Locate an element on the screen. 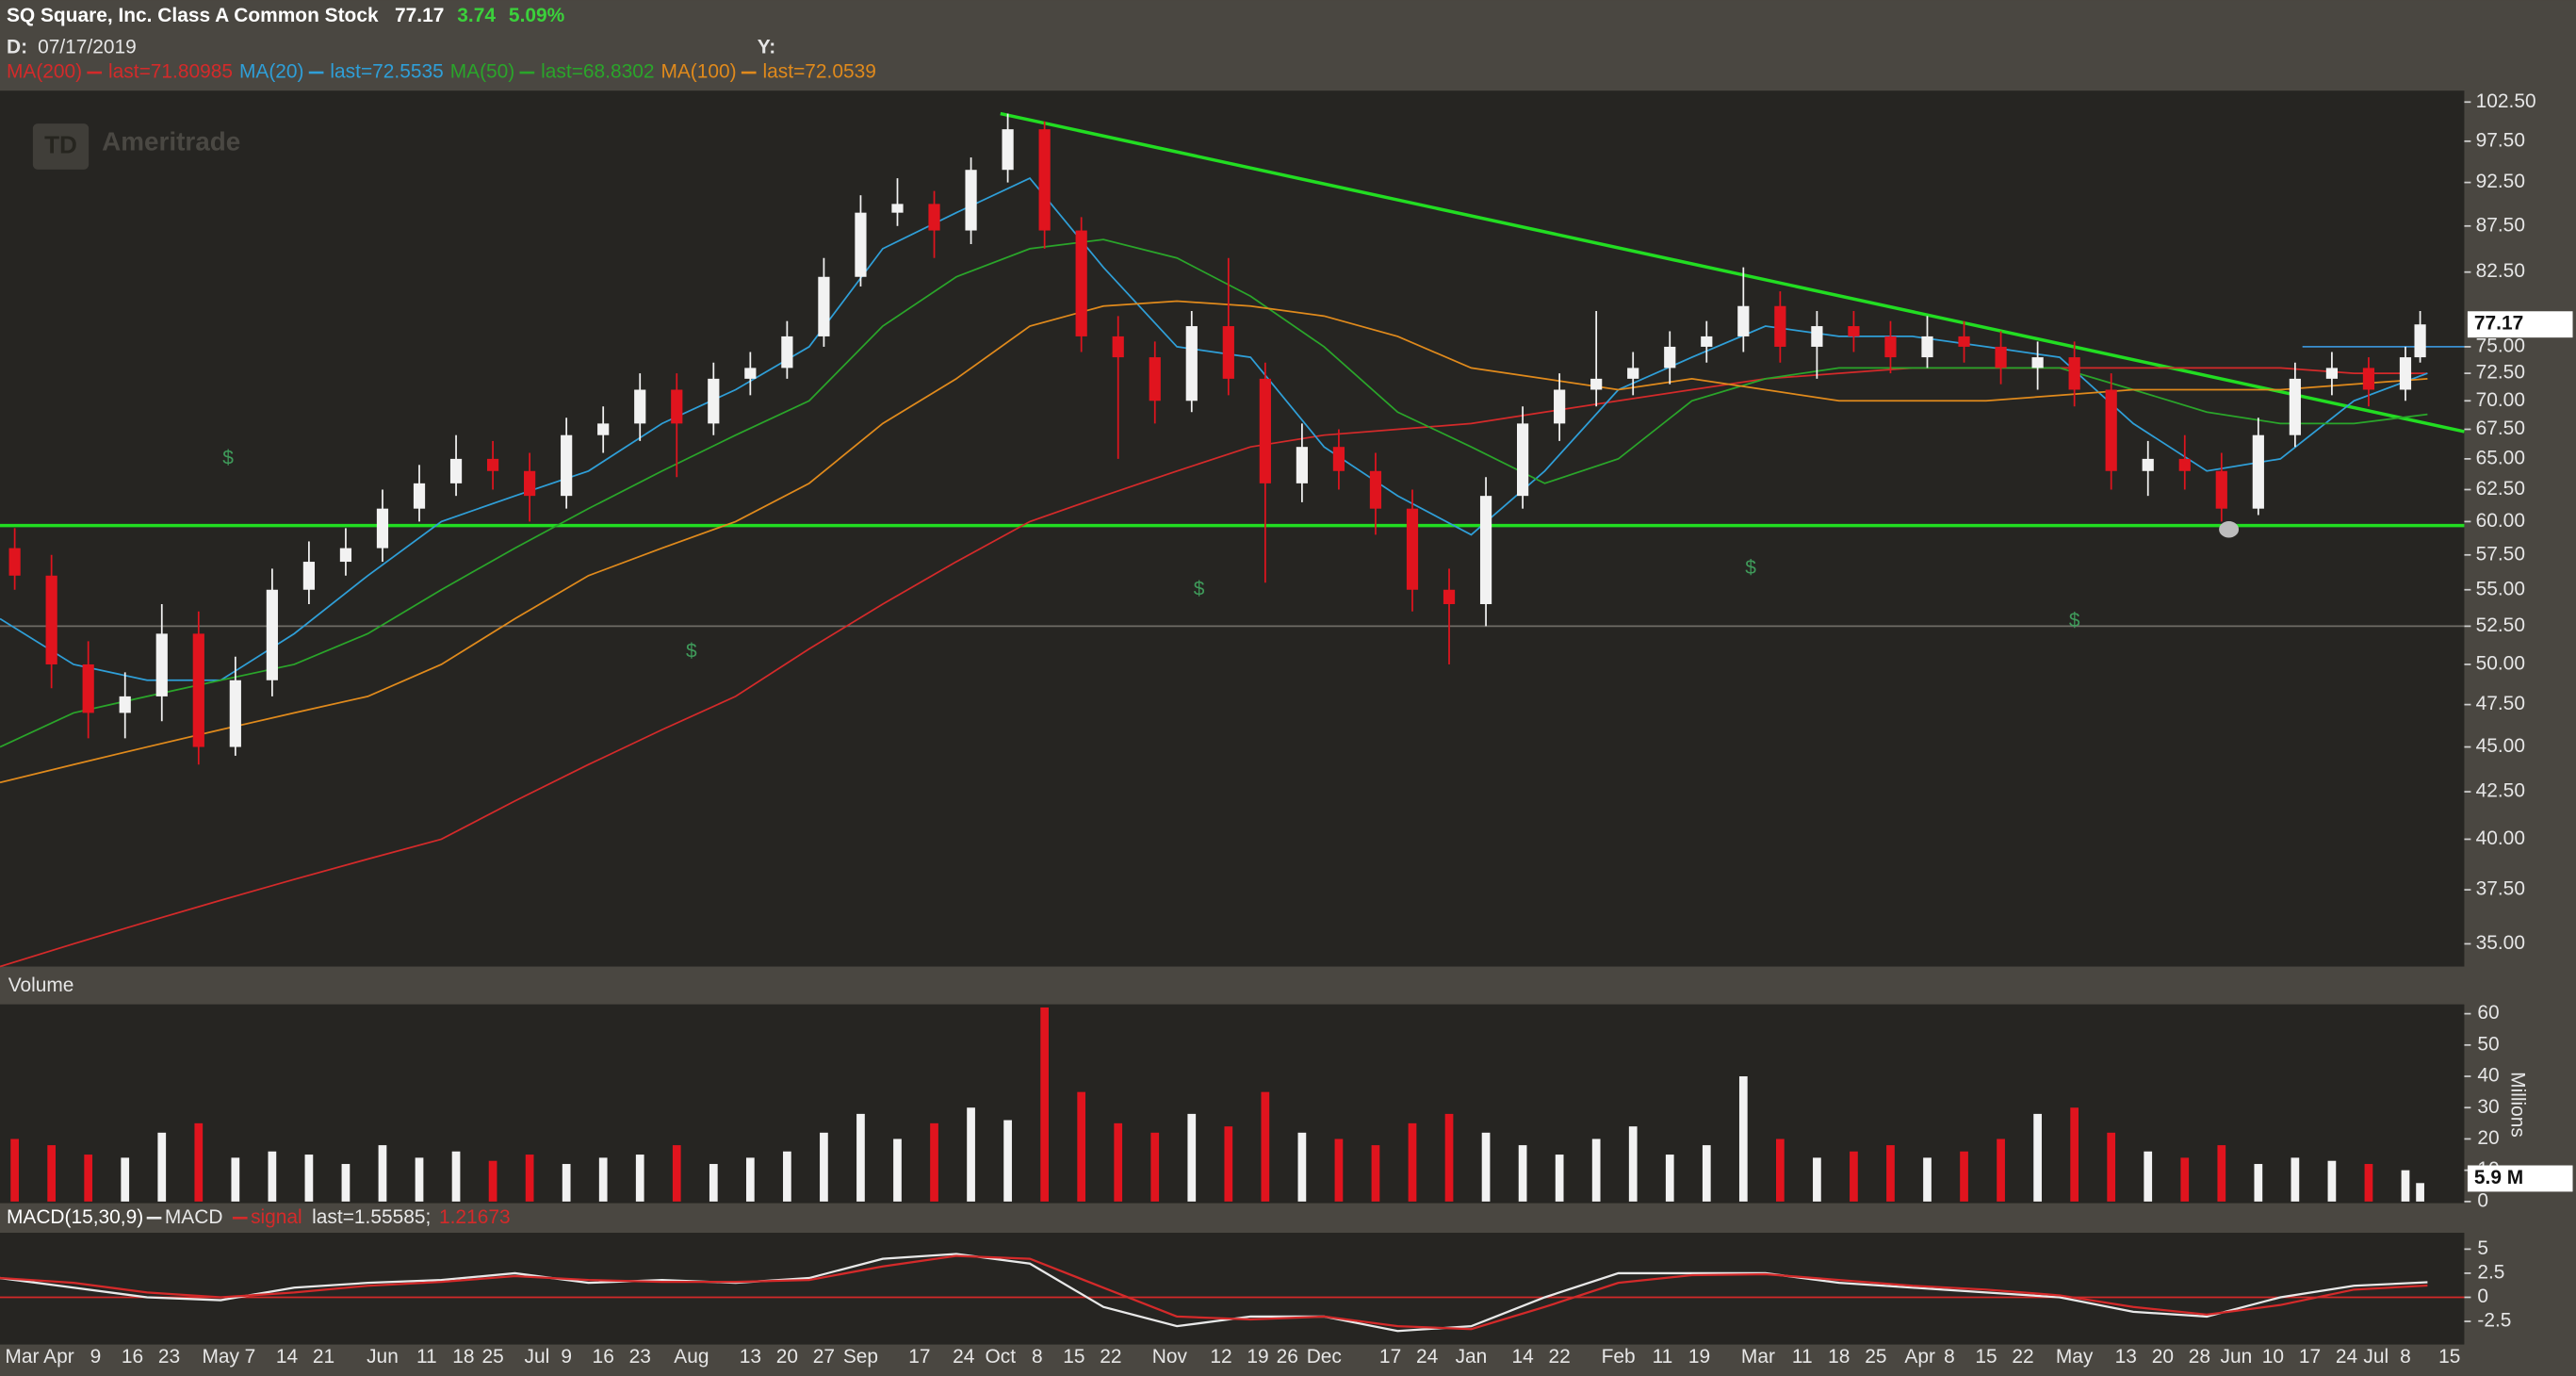  x-tick-label: 10 is located at coordinates (2273, 1357).